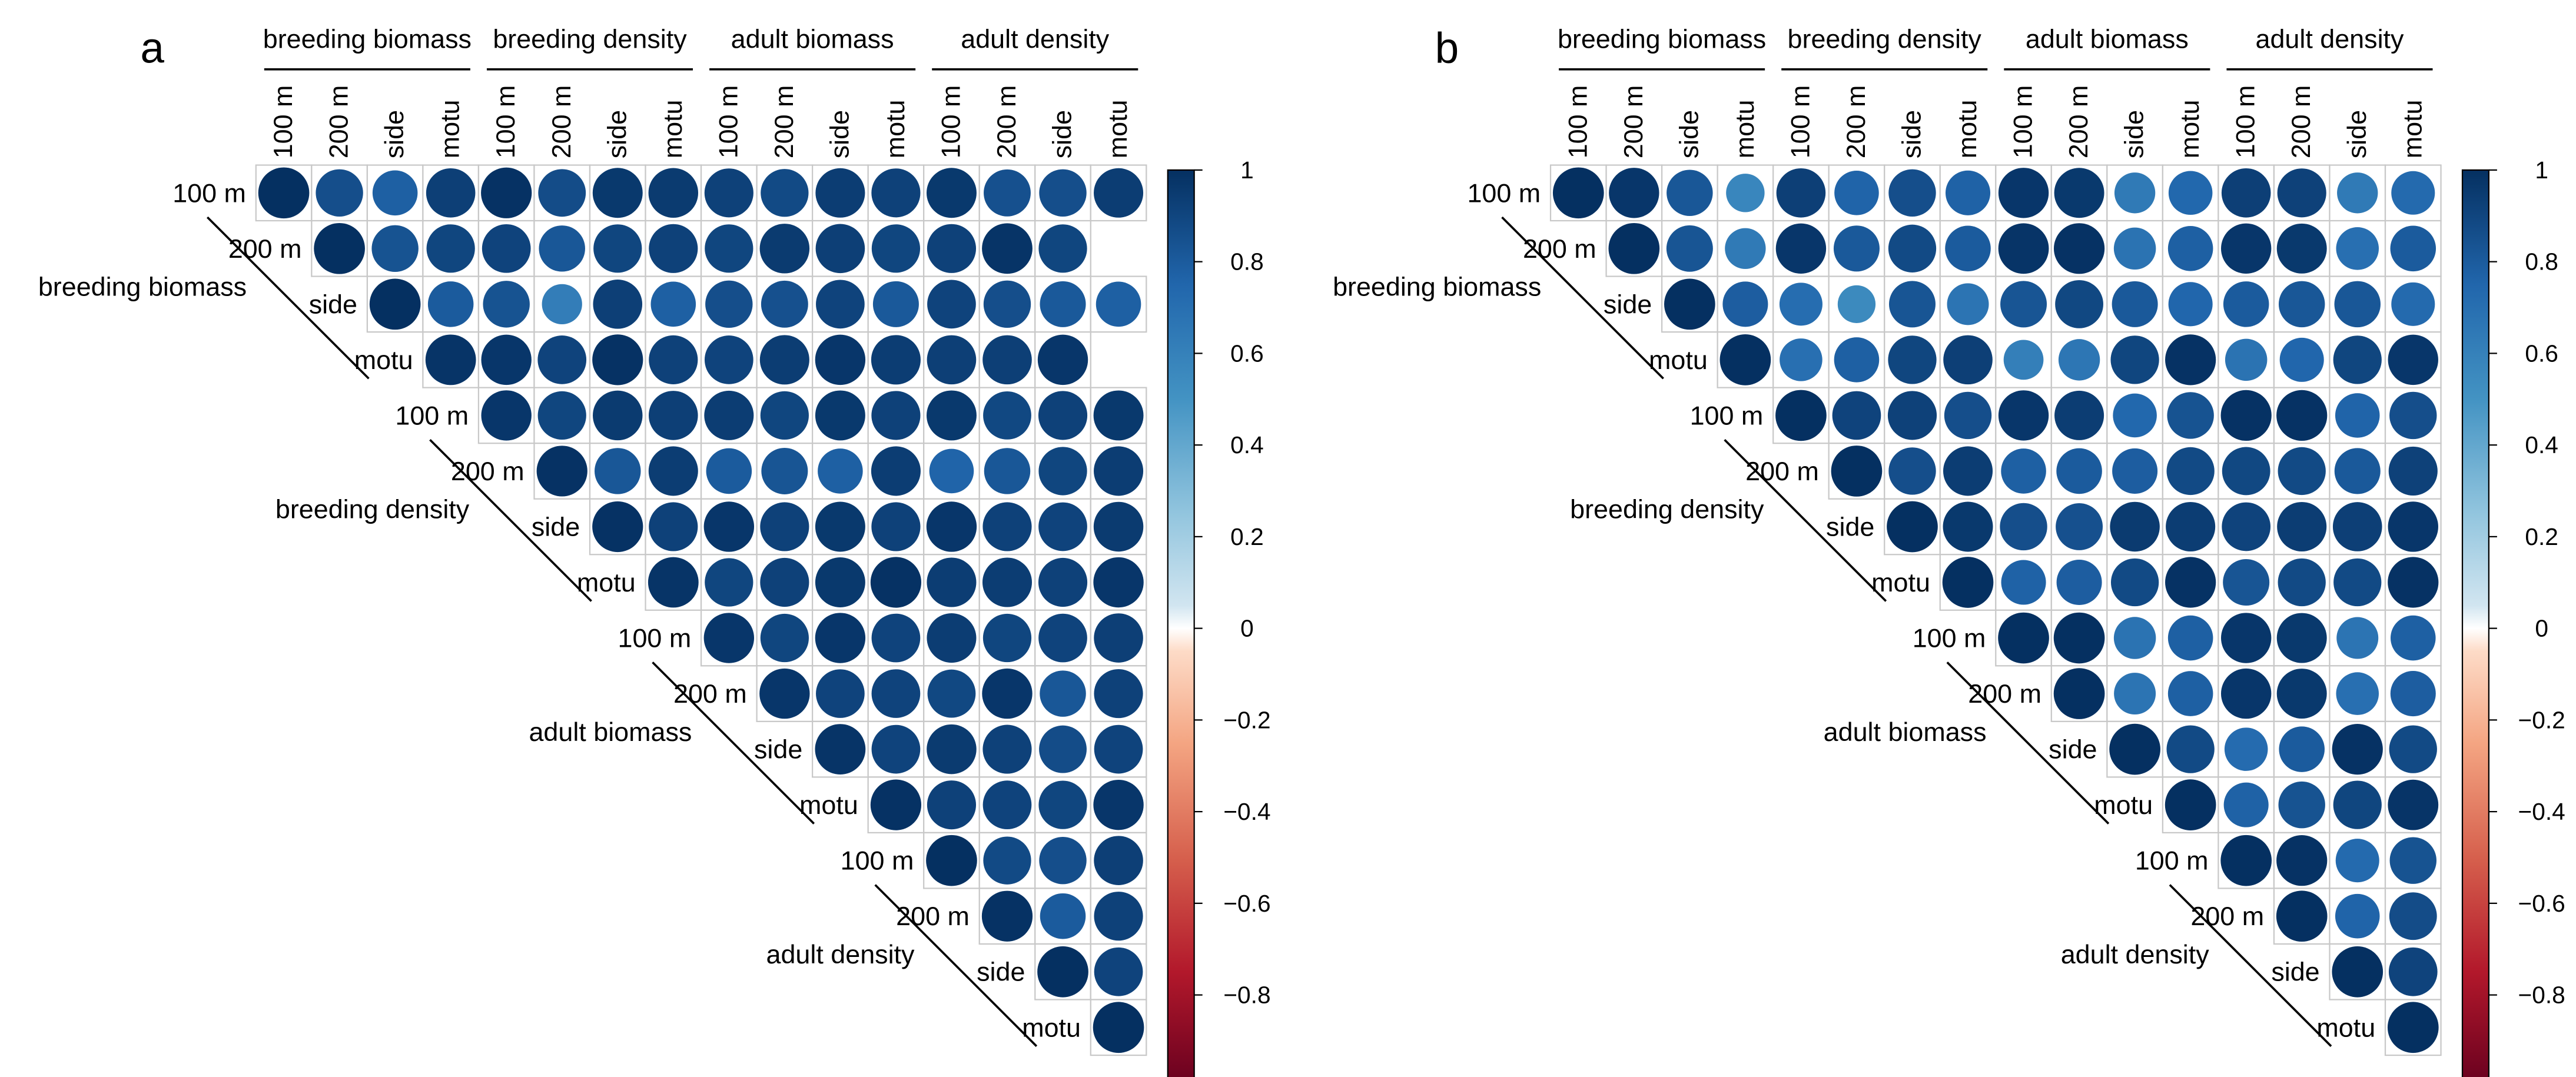  What do you see at coordinates (2135, 954) in the screenshot?
I see `group-label-diagonal-adult-density: adult density` at bounding box center [2135, 954].